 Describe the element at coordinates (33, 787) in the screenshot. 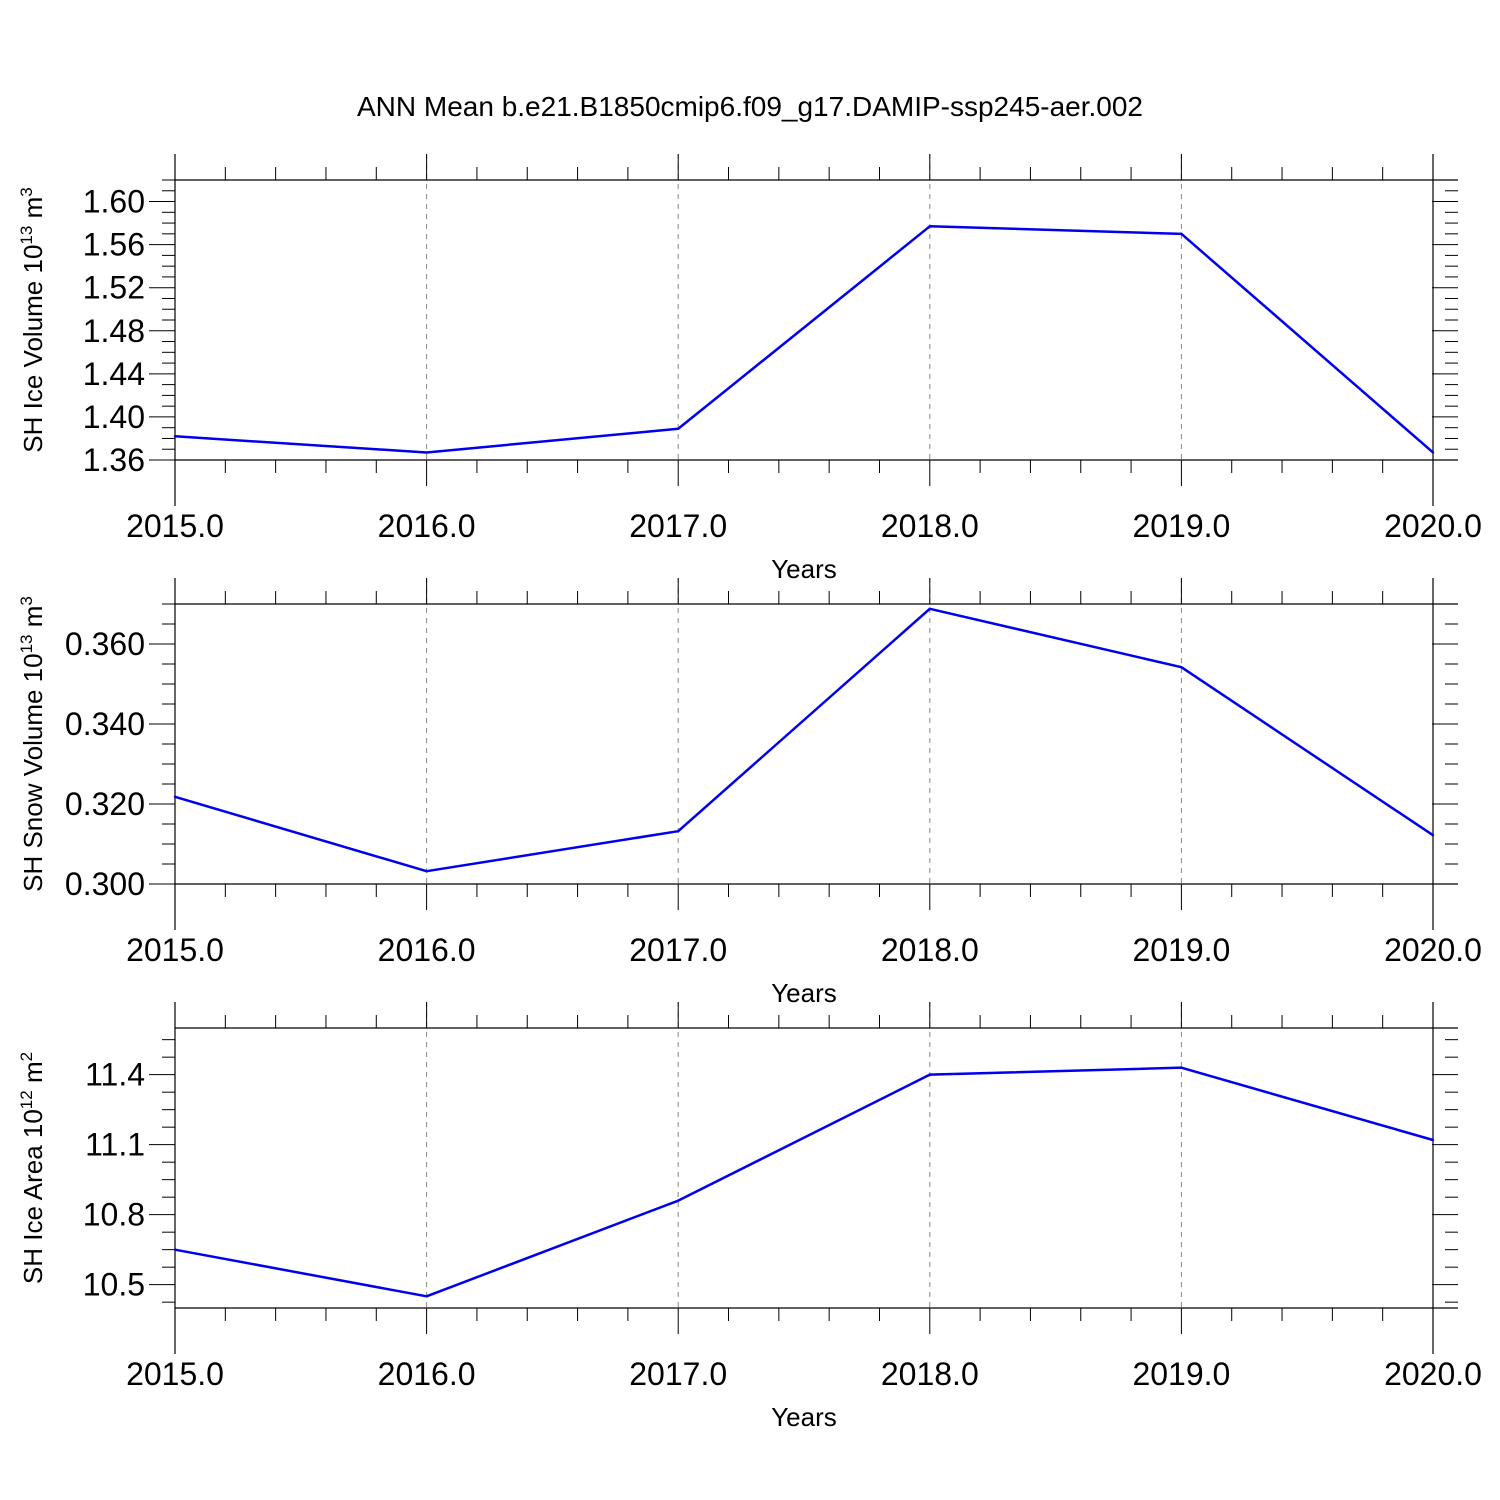

I see `y-axis-title-part: SH Snow Volume` at that location.